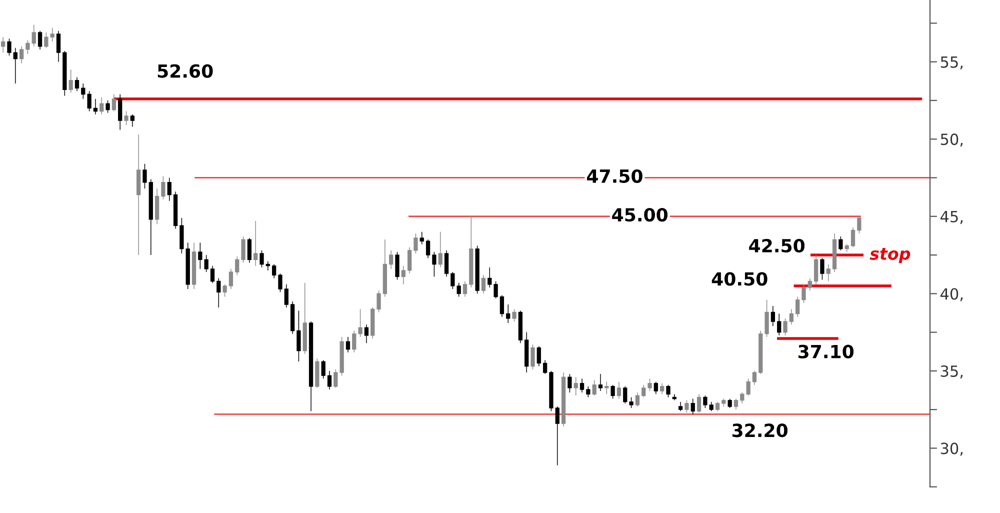 Image resolution: width=1000 pixels, height=513 pixels. What do you see at coordinates (890, 256) in the screenshot?
I see `annotation: stop` at bounding box center [890, 256].